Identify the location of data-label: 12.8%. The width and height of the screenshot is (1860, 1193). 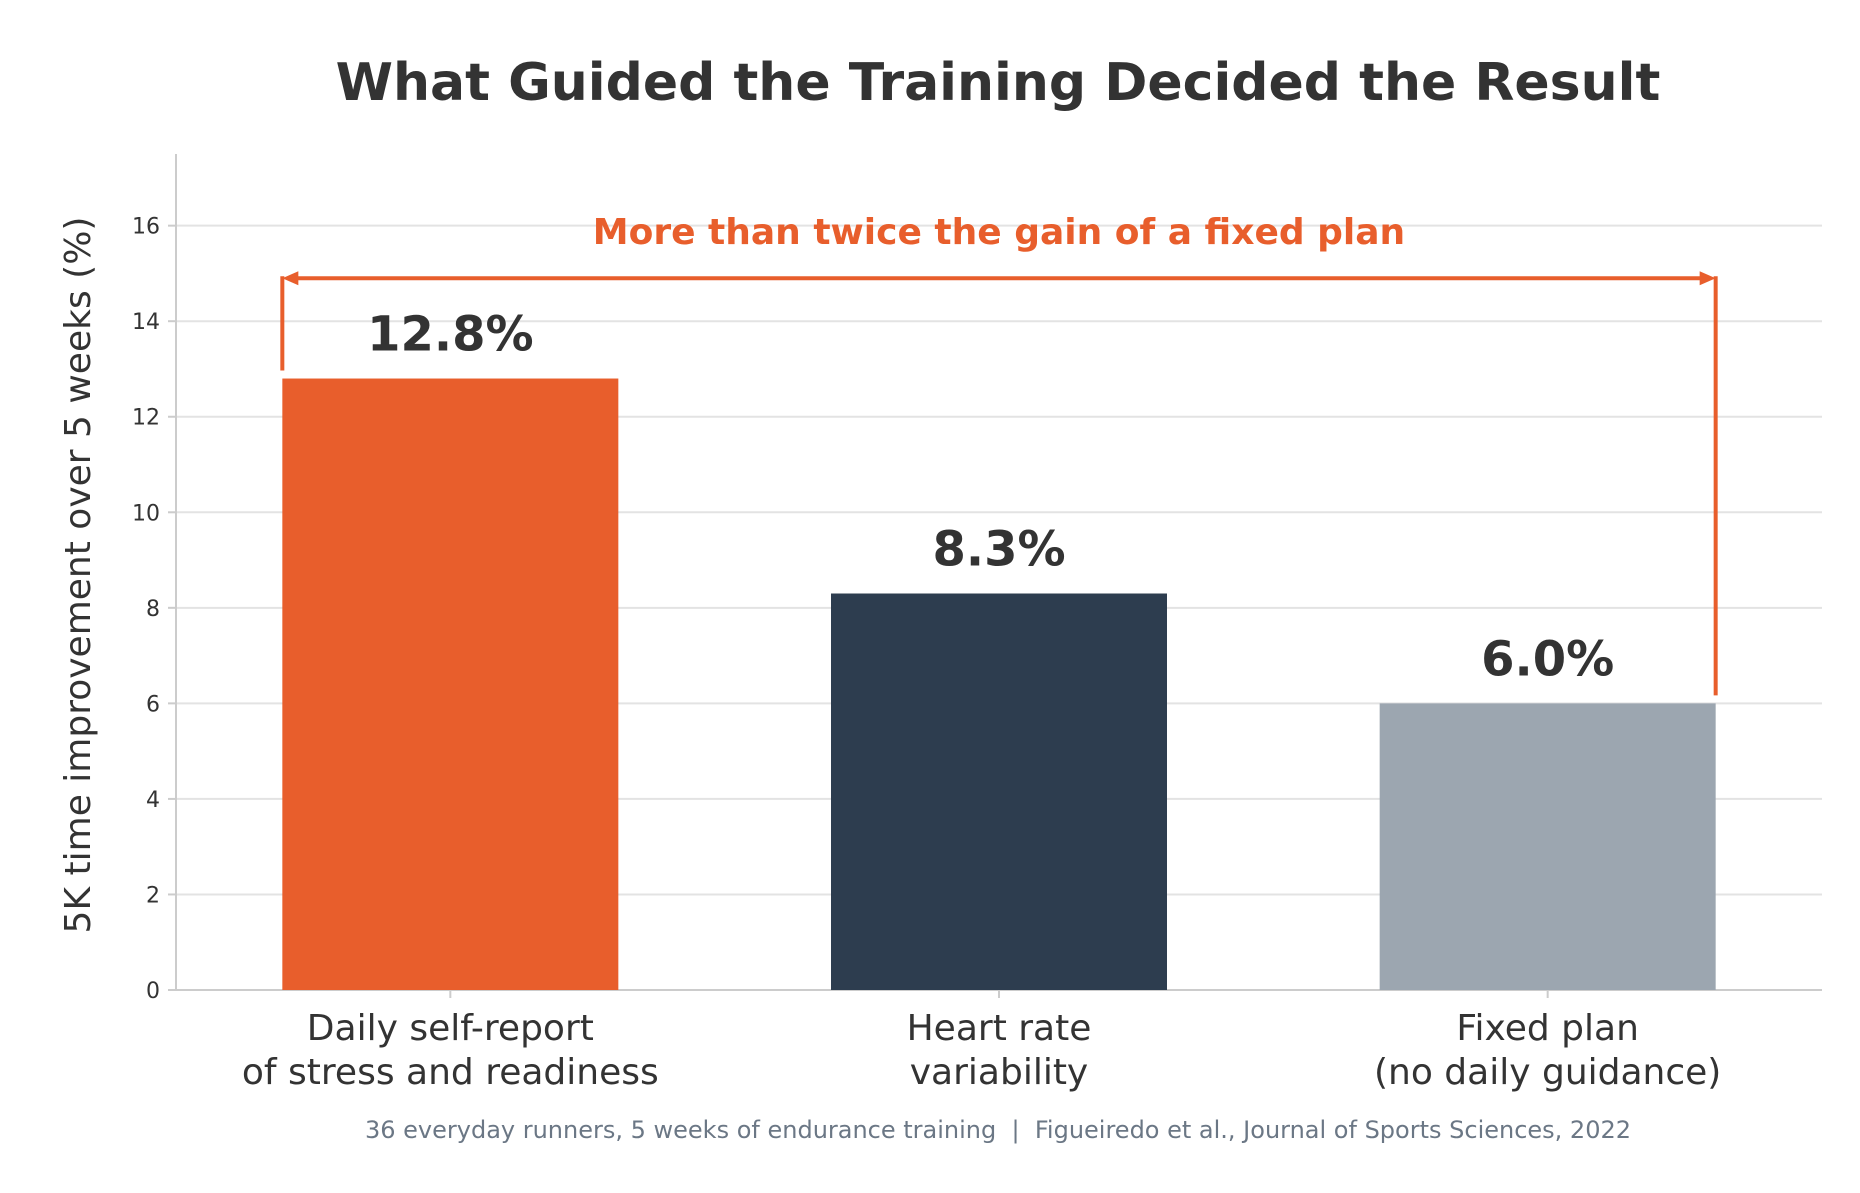
(450, 335).